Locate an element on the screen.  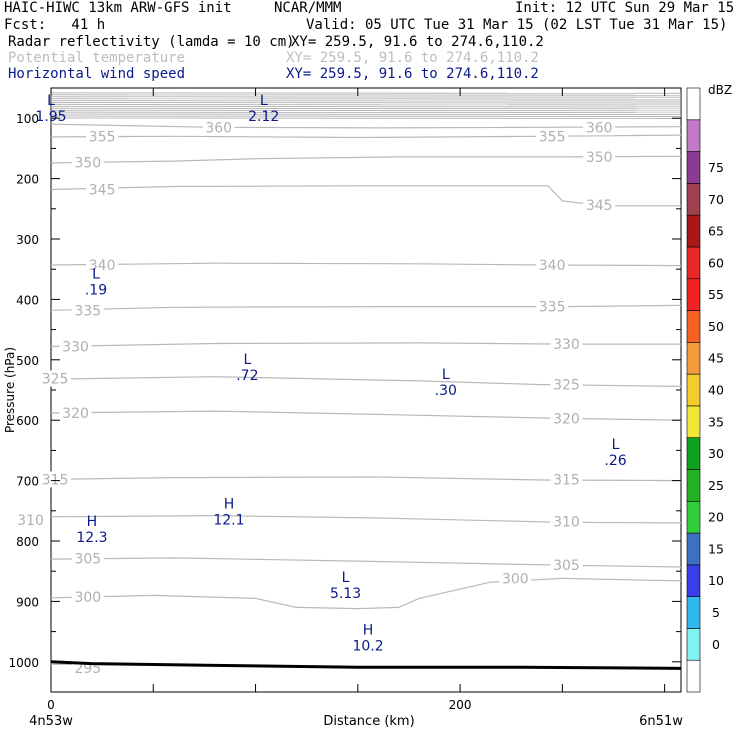
colorbar-label: 50 is located at coordinates (716, 326).